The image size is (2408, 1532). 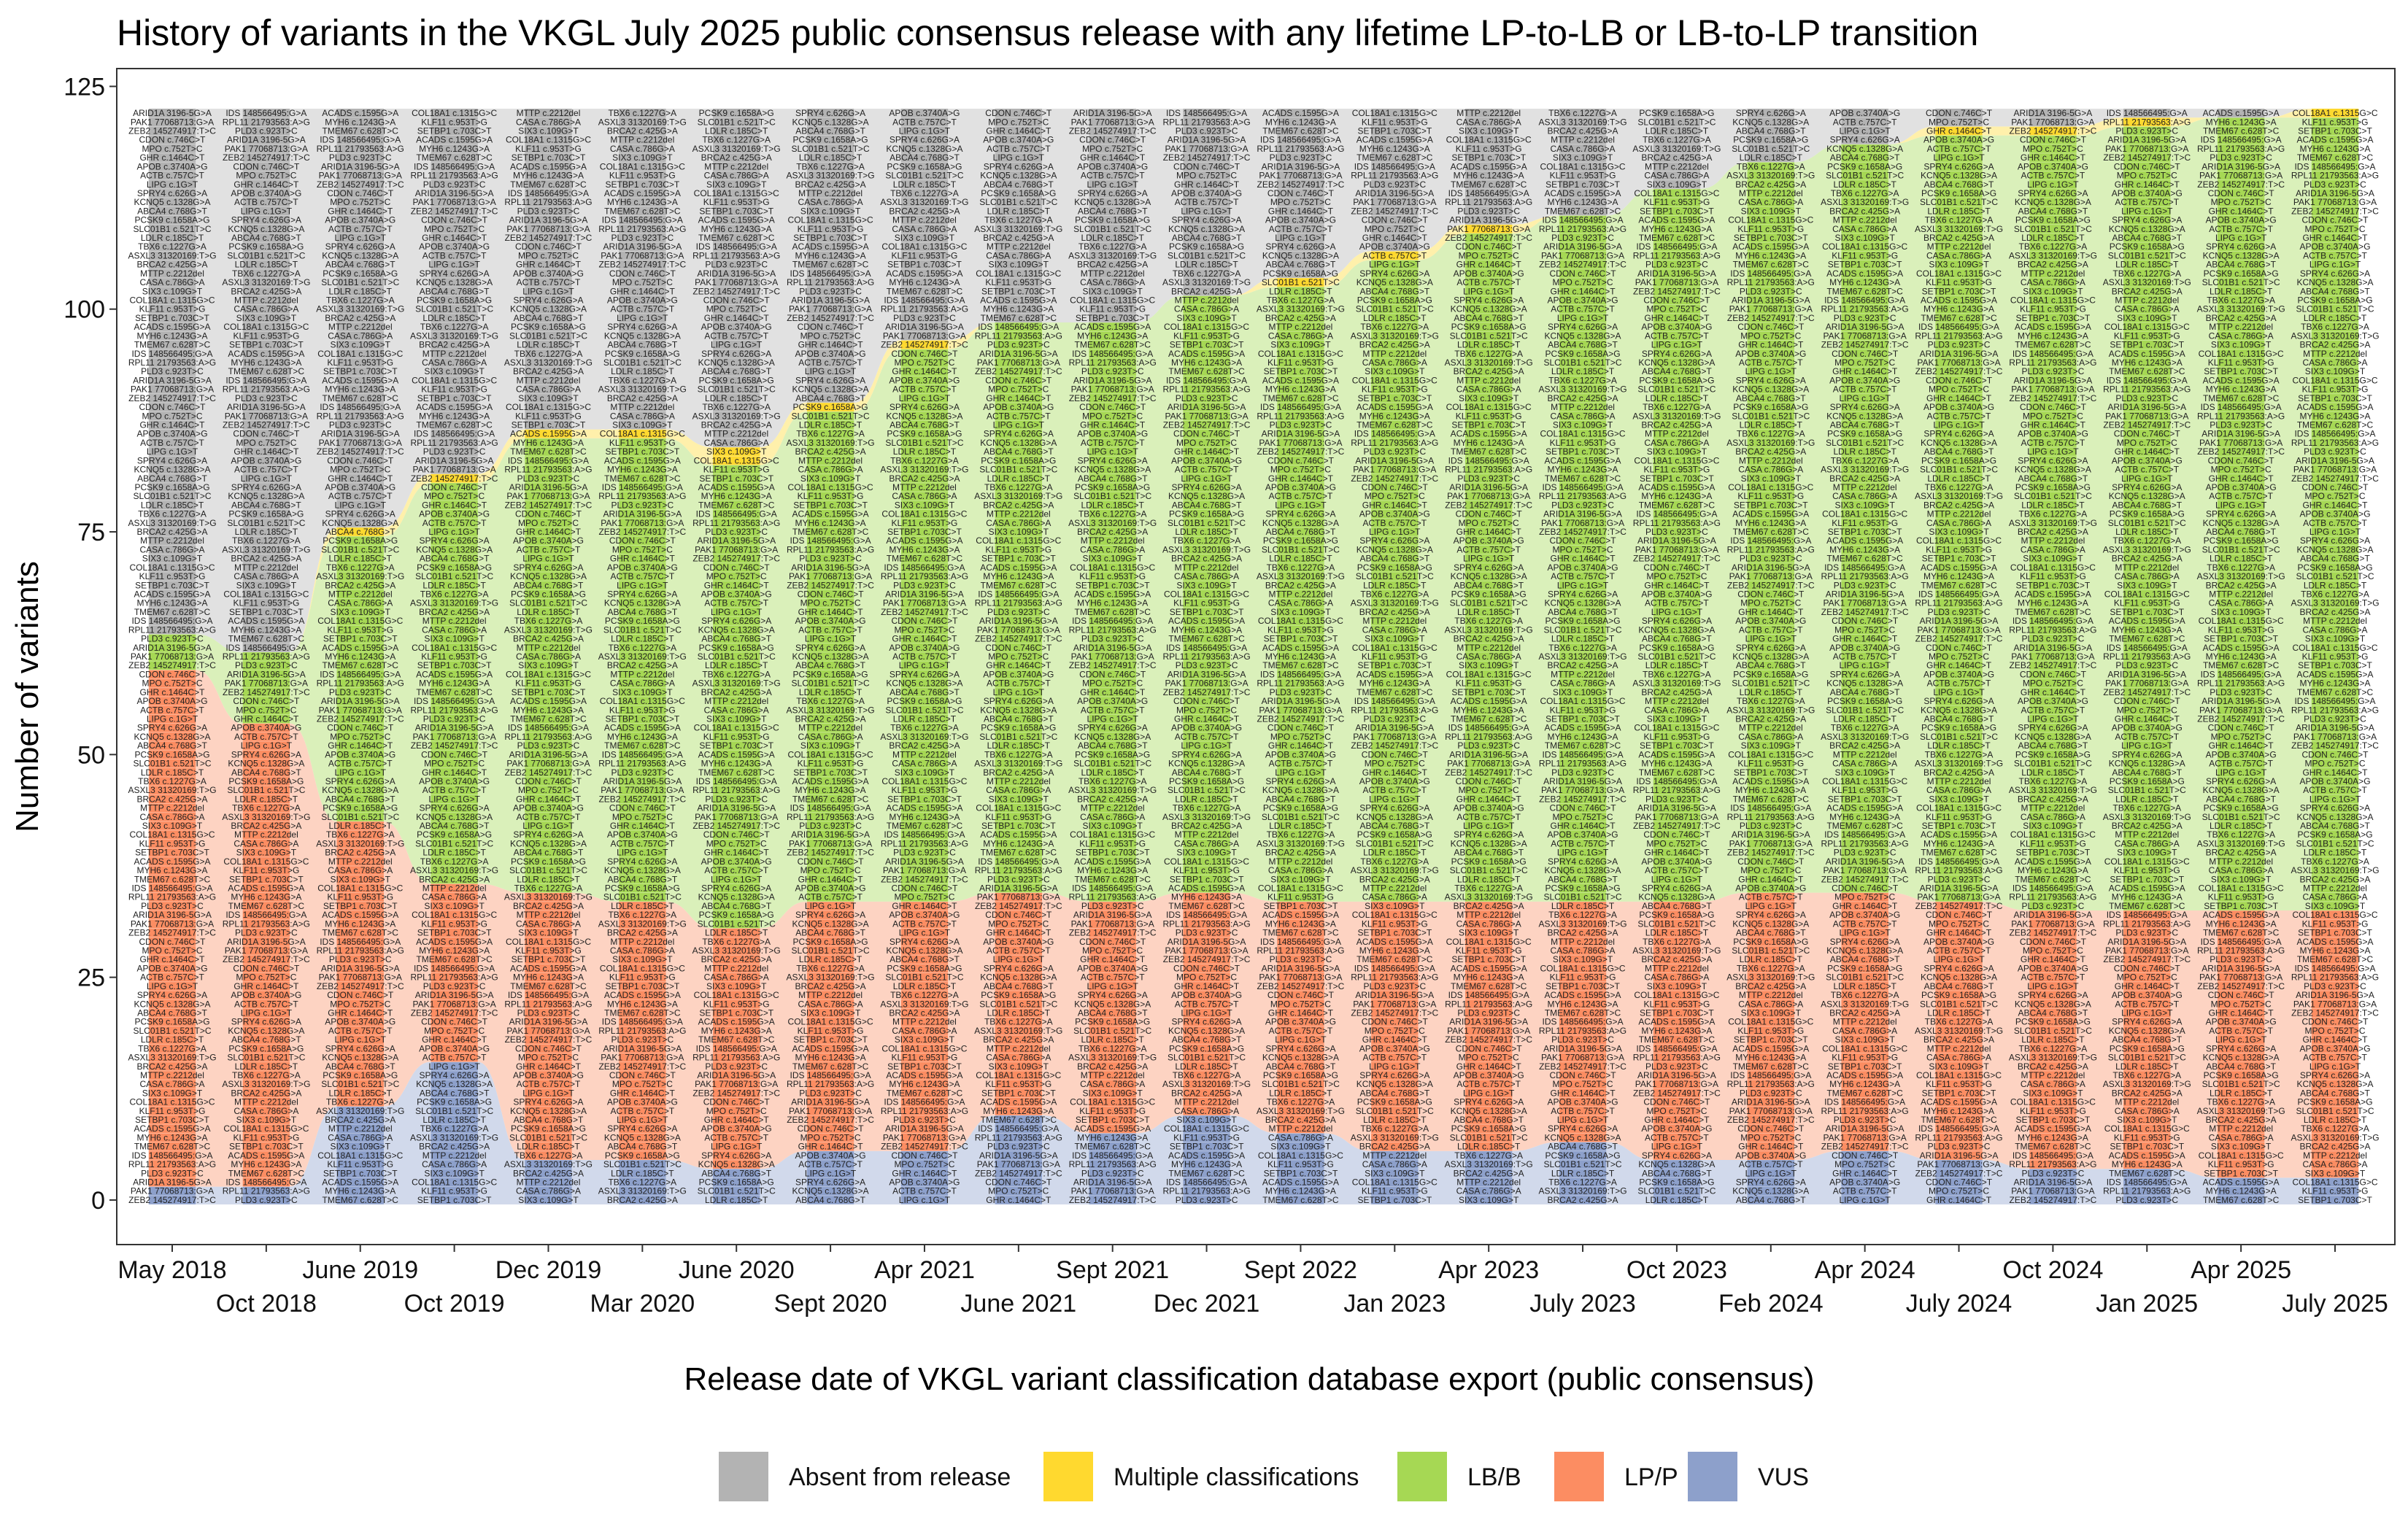 What do you see at coordinates (548, 870) in the screenshot?
I see `variant-label: SLC01B1 c.521T>C` at bounding box center [548, 870].